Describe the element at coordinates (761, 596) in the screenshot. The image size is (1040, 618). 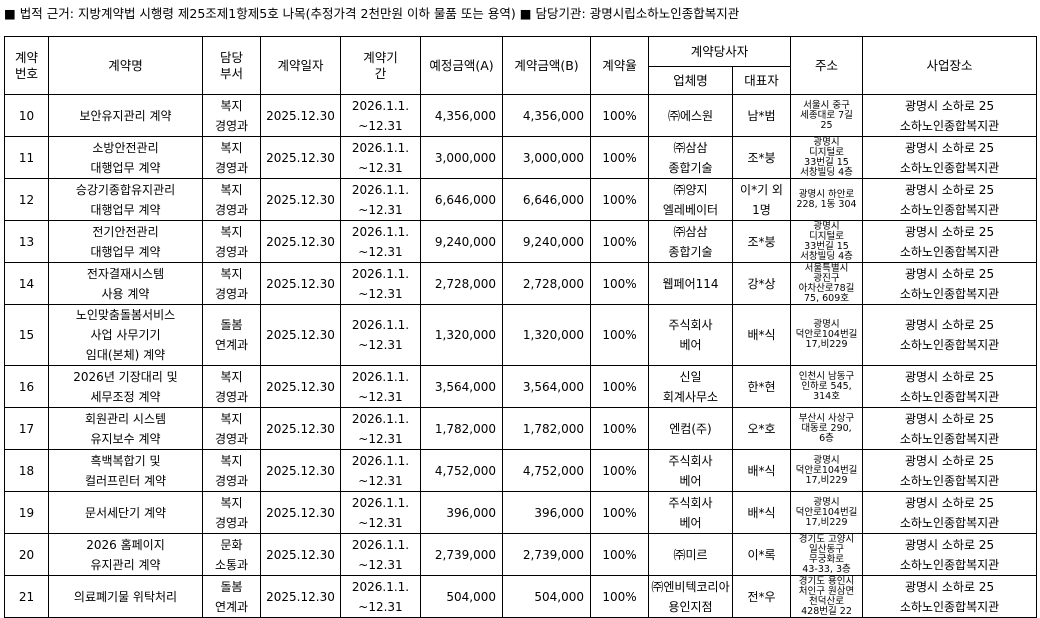
I see `cell-representative: 전*우` at that location.